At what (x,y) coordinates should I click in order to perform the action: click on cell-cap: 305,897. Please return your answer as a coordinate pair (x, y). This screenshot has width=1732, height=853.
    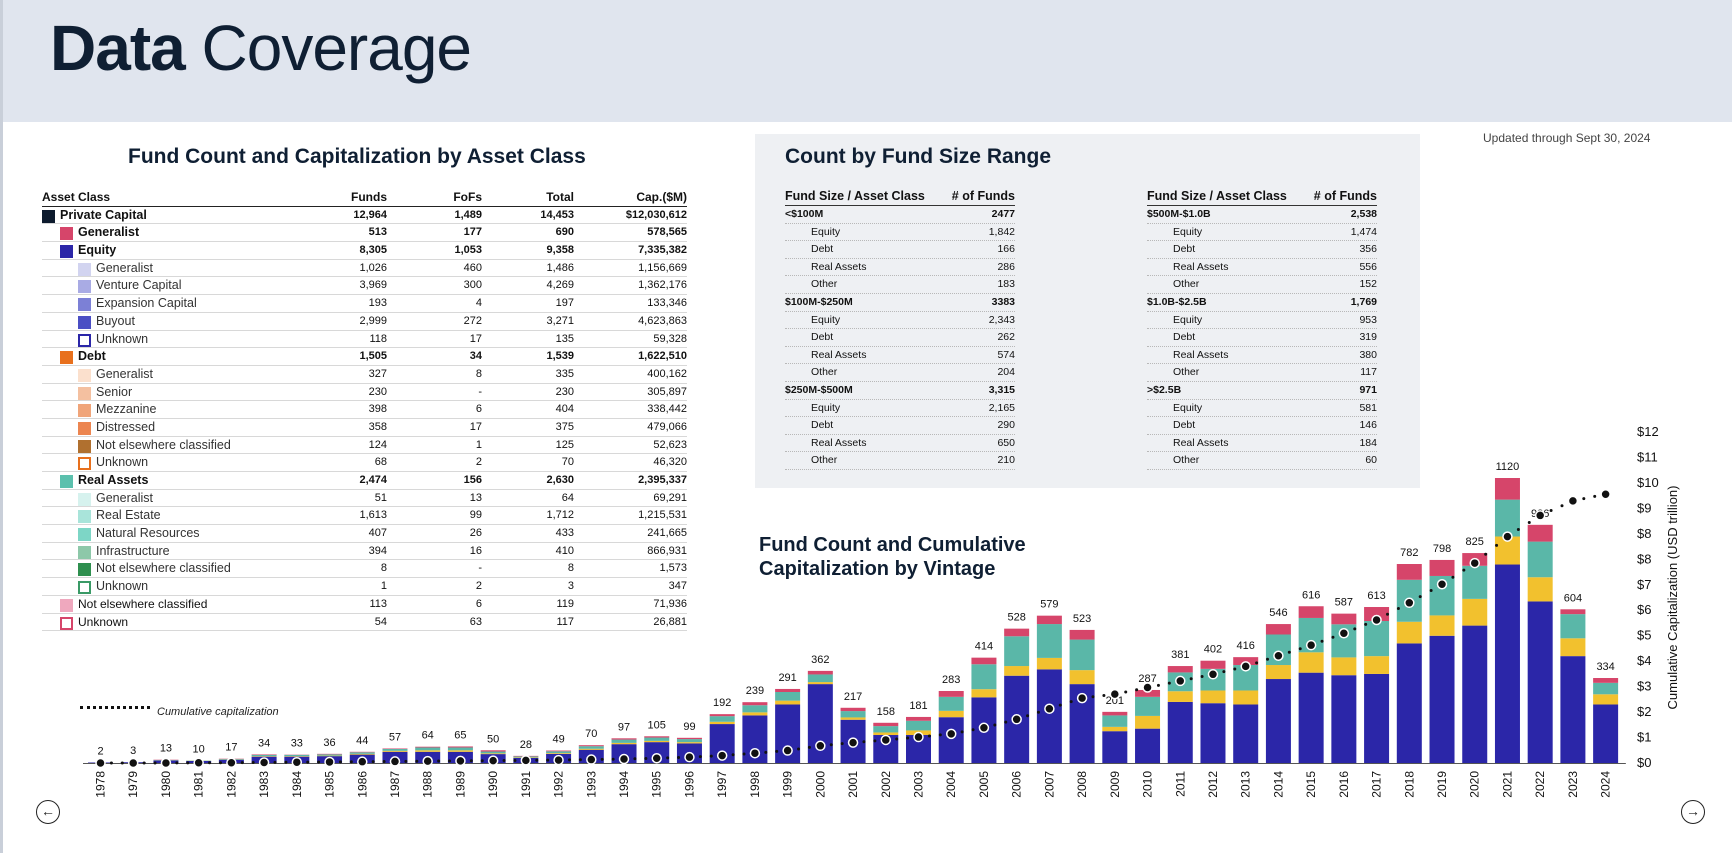
    Looking at the image, I should click on (667, 391).